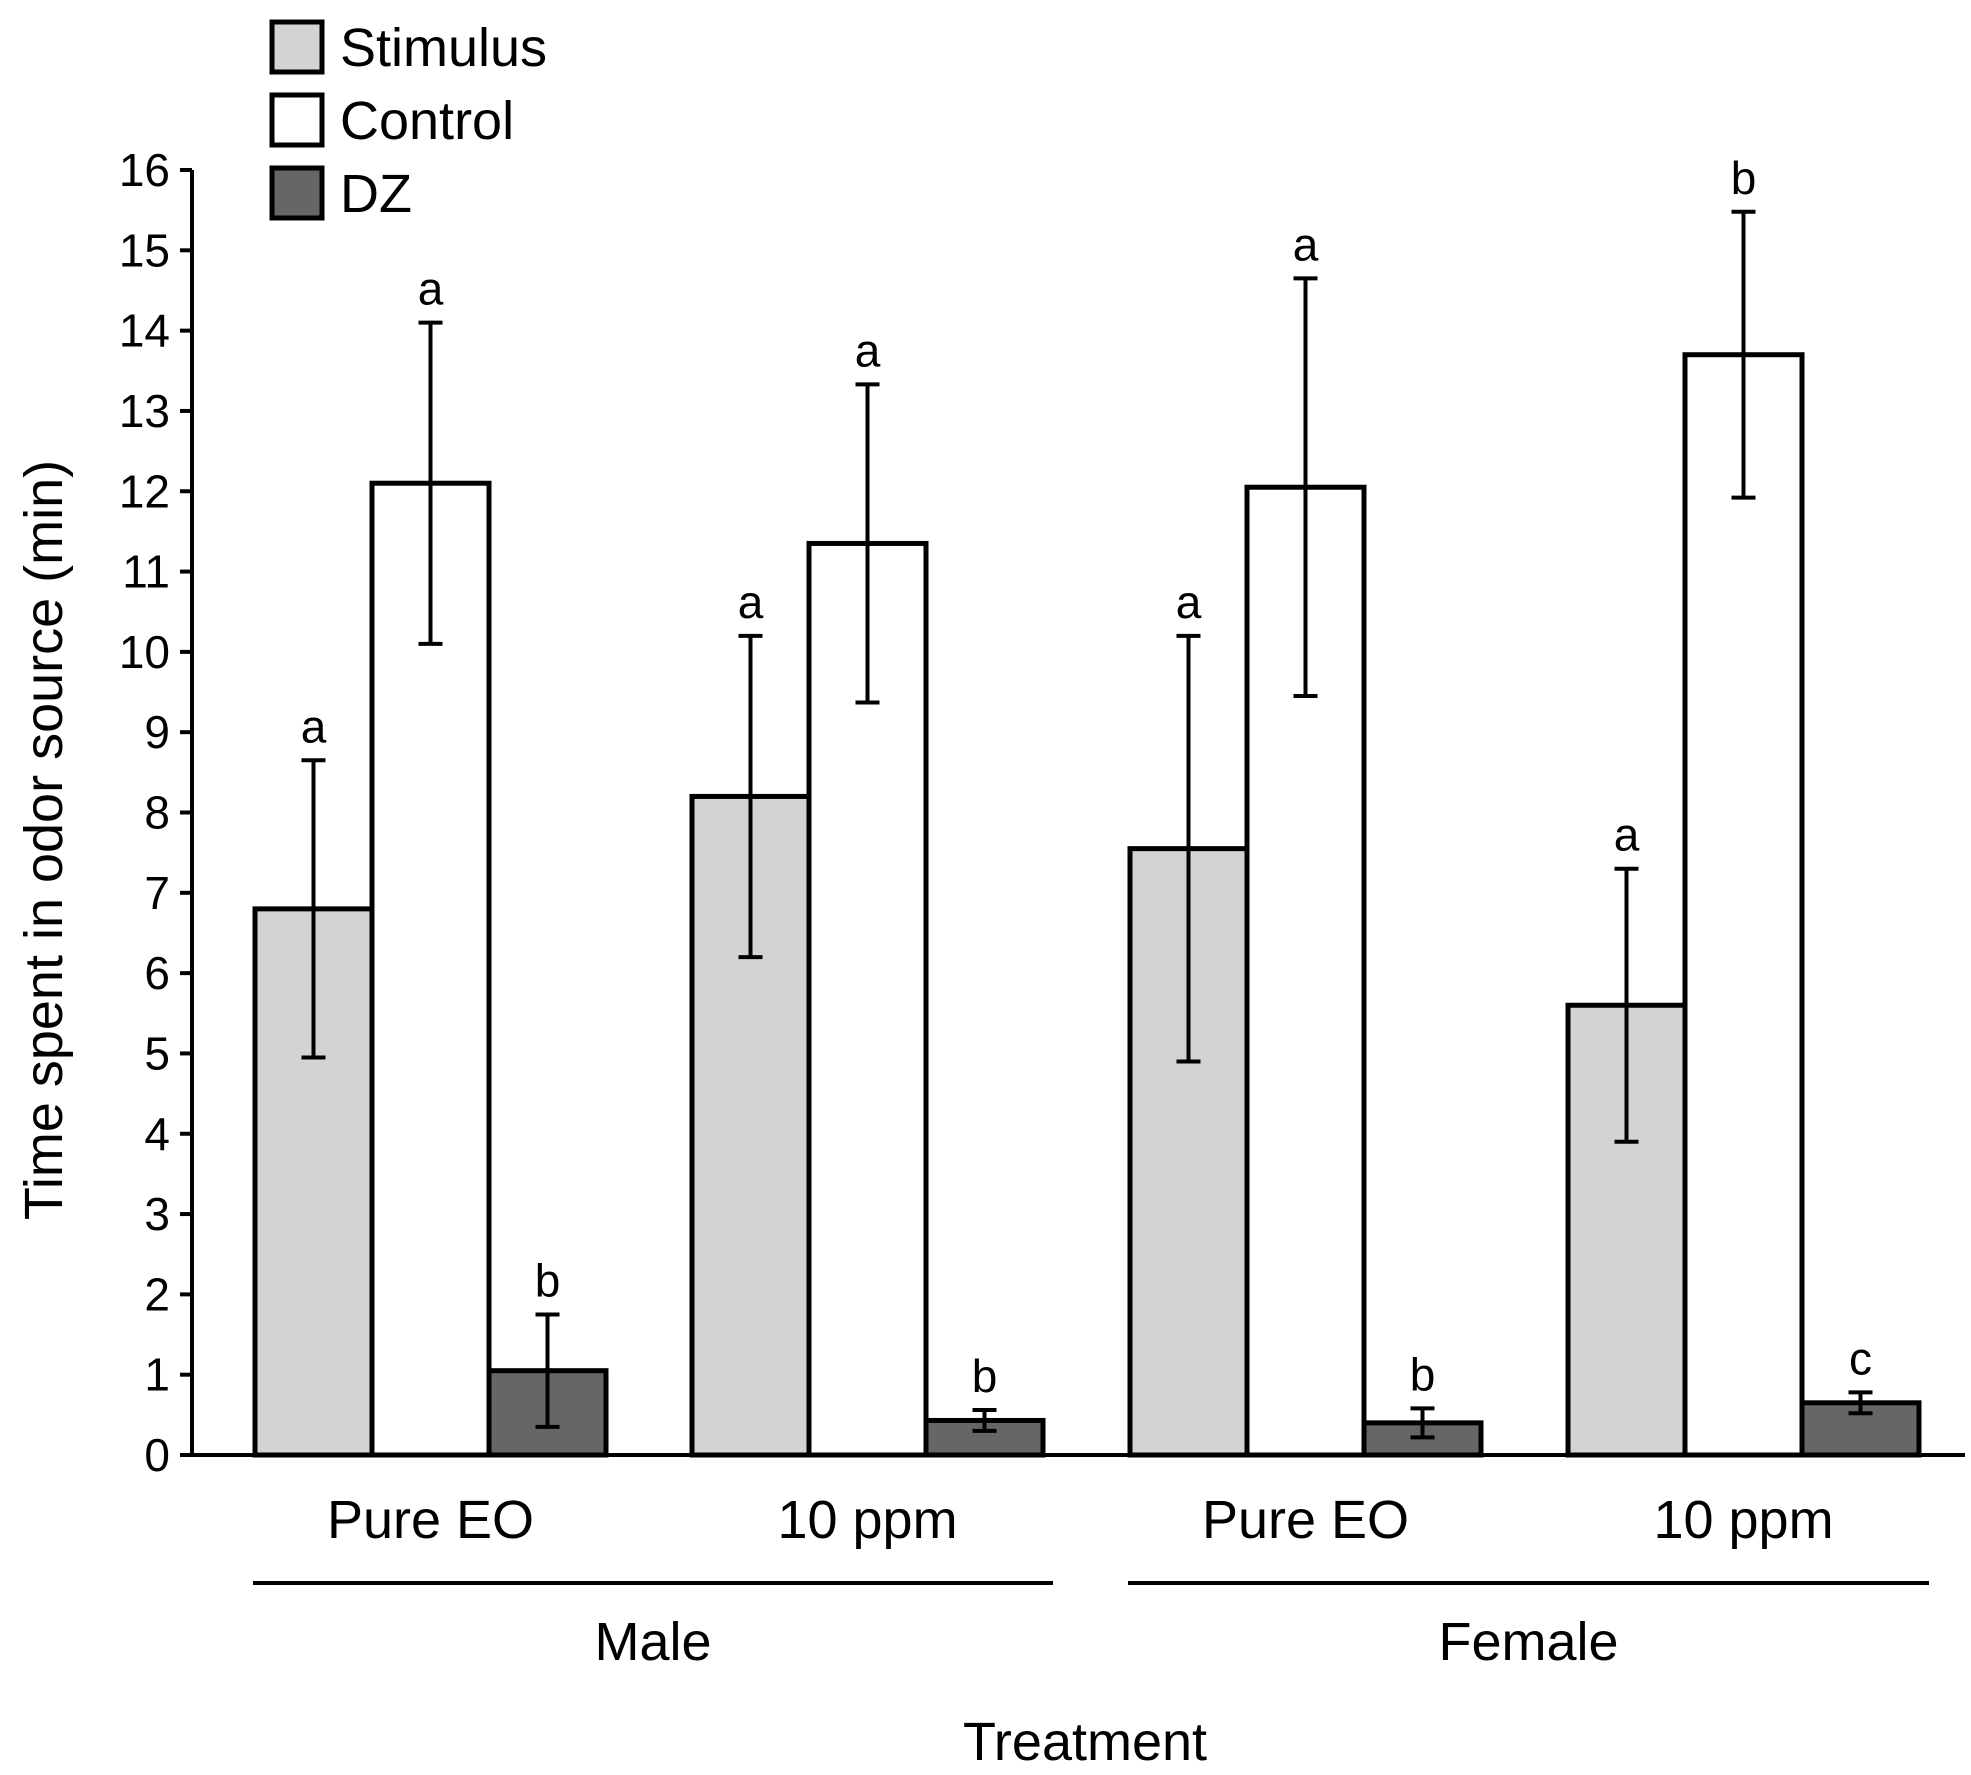  I want to click on significance-label-control-3: b, so click(1744, 178).